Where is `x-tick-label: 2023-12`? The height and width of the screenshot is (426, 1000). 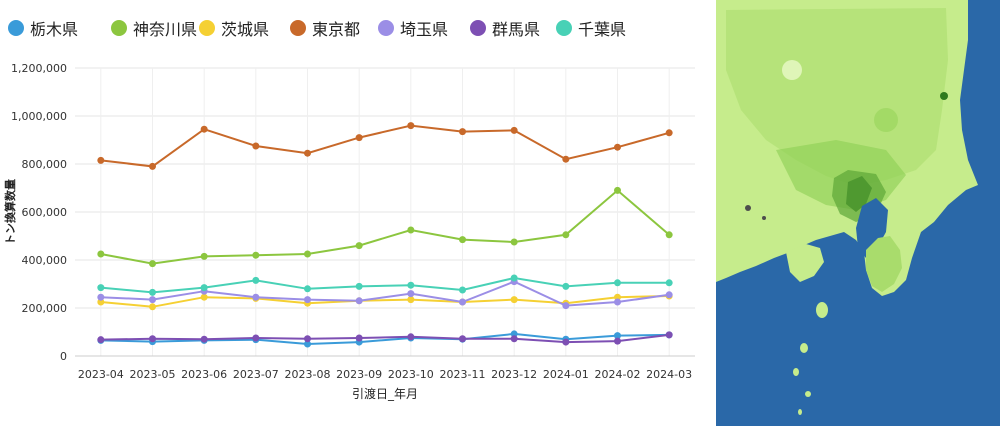
x-tick-label: 2023-12 is located at coordinates (514, 374).